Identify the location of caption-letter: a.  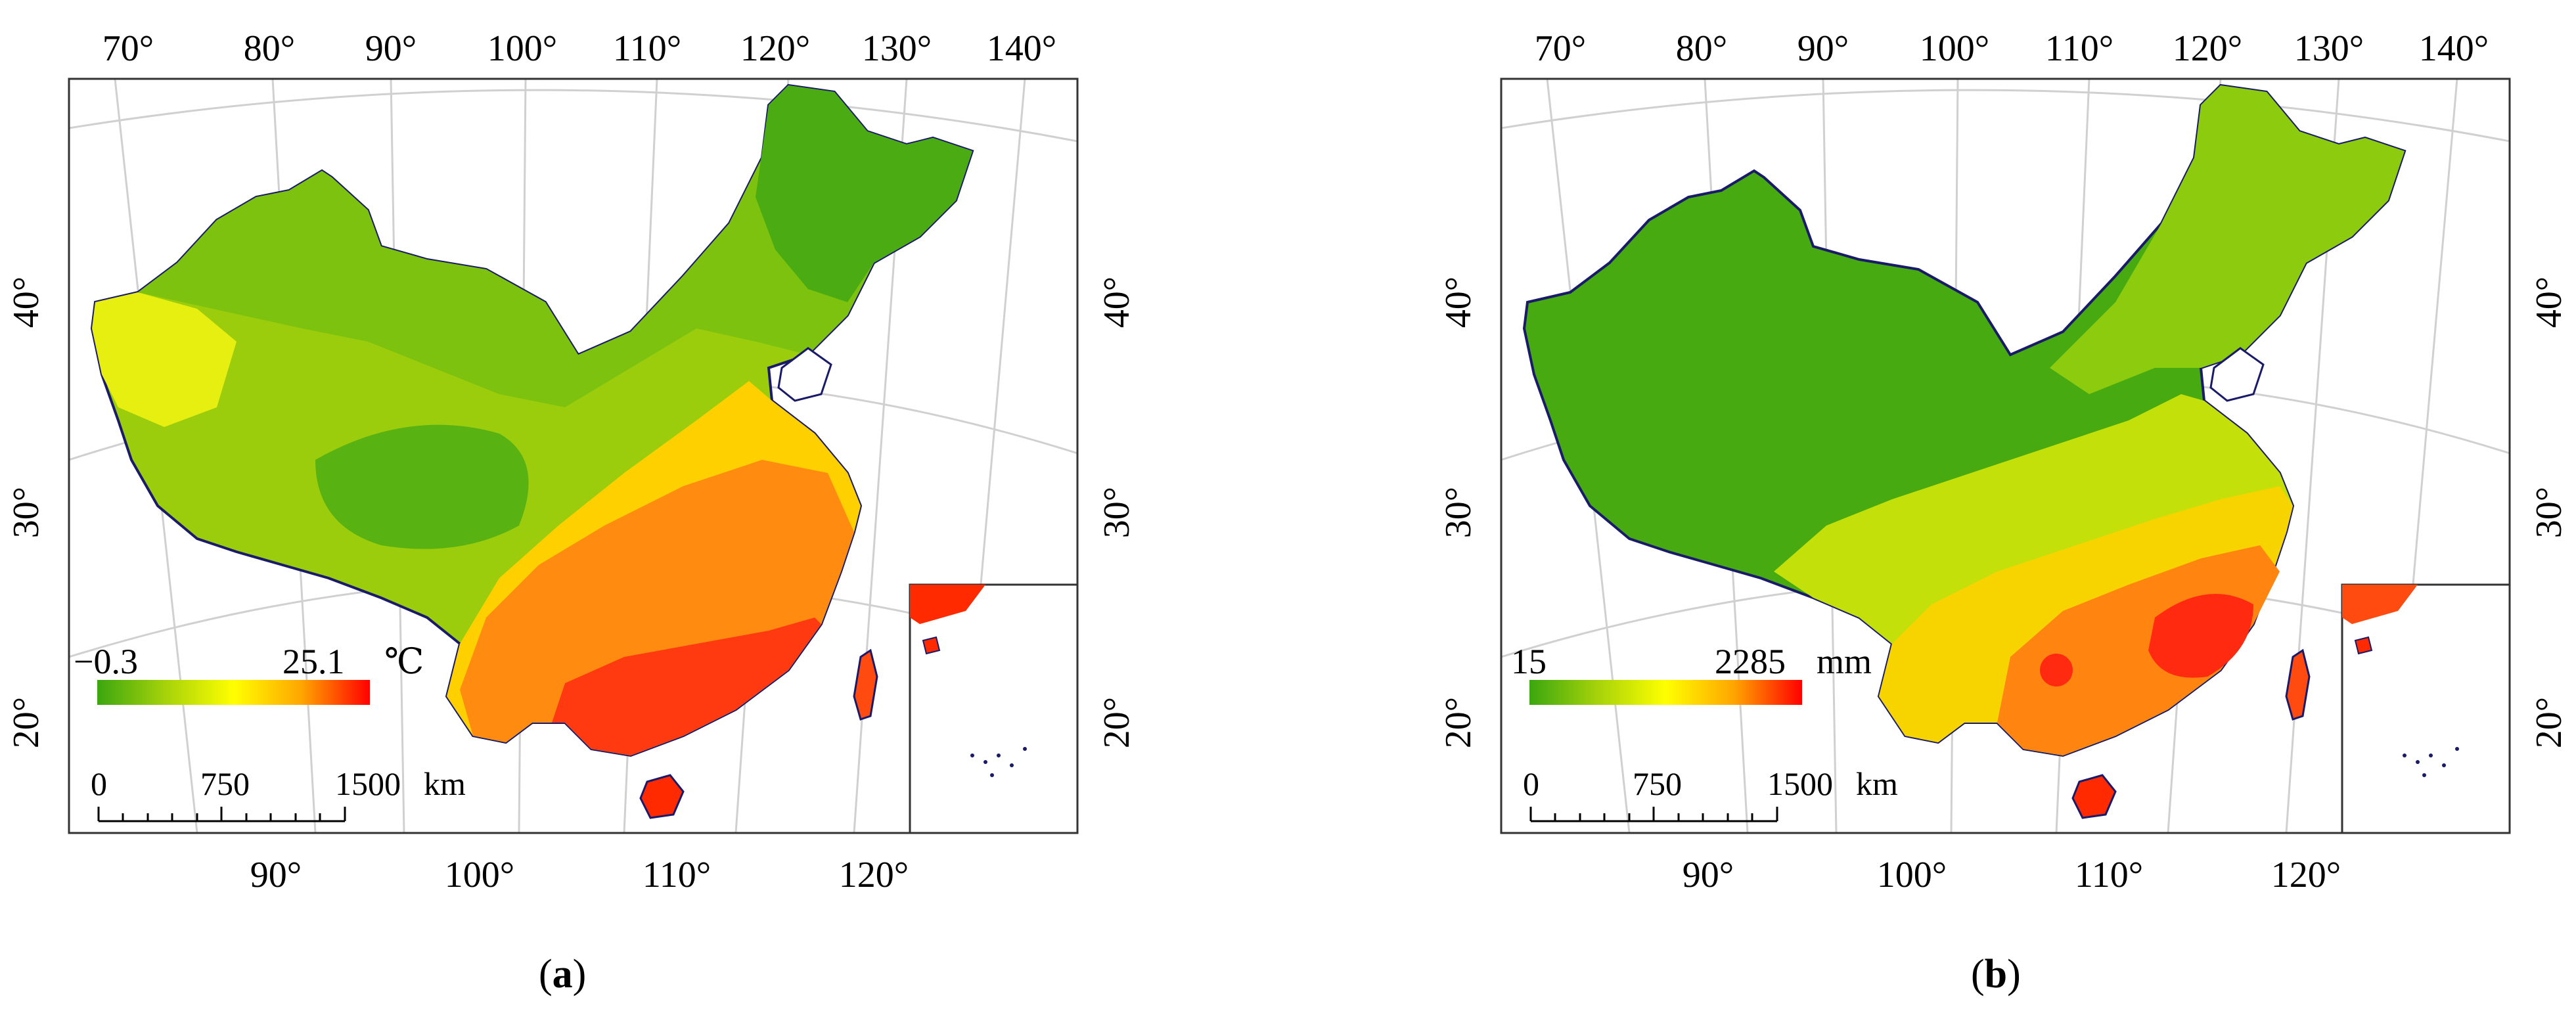
(562, 974).